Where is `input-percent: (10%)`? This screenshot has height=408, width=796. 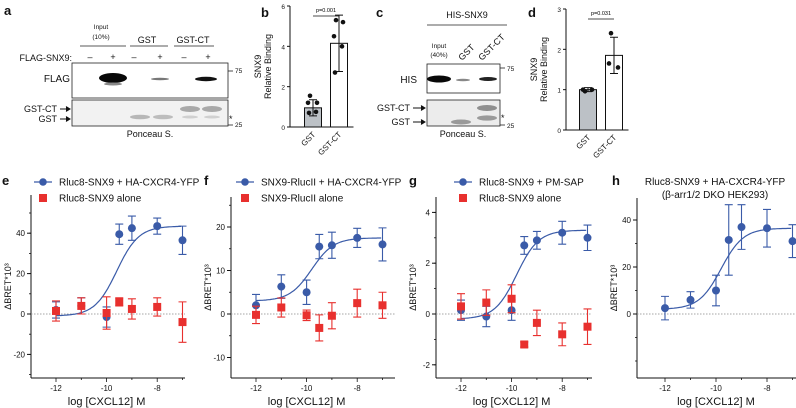
input-percent: (10%) is located at coordinates (100, 37).